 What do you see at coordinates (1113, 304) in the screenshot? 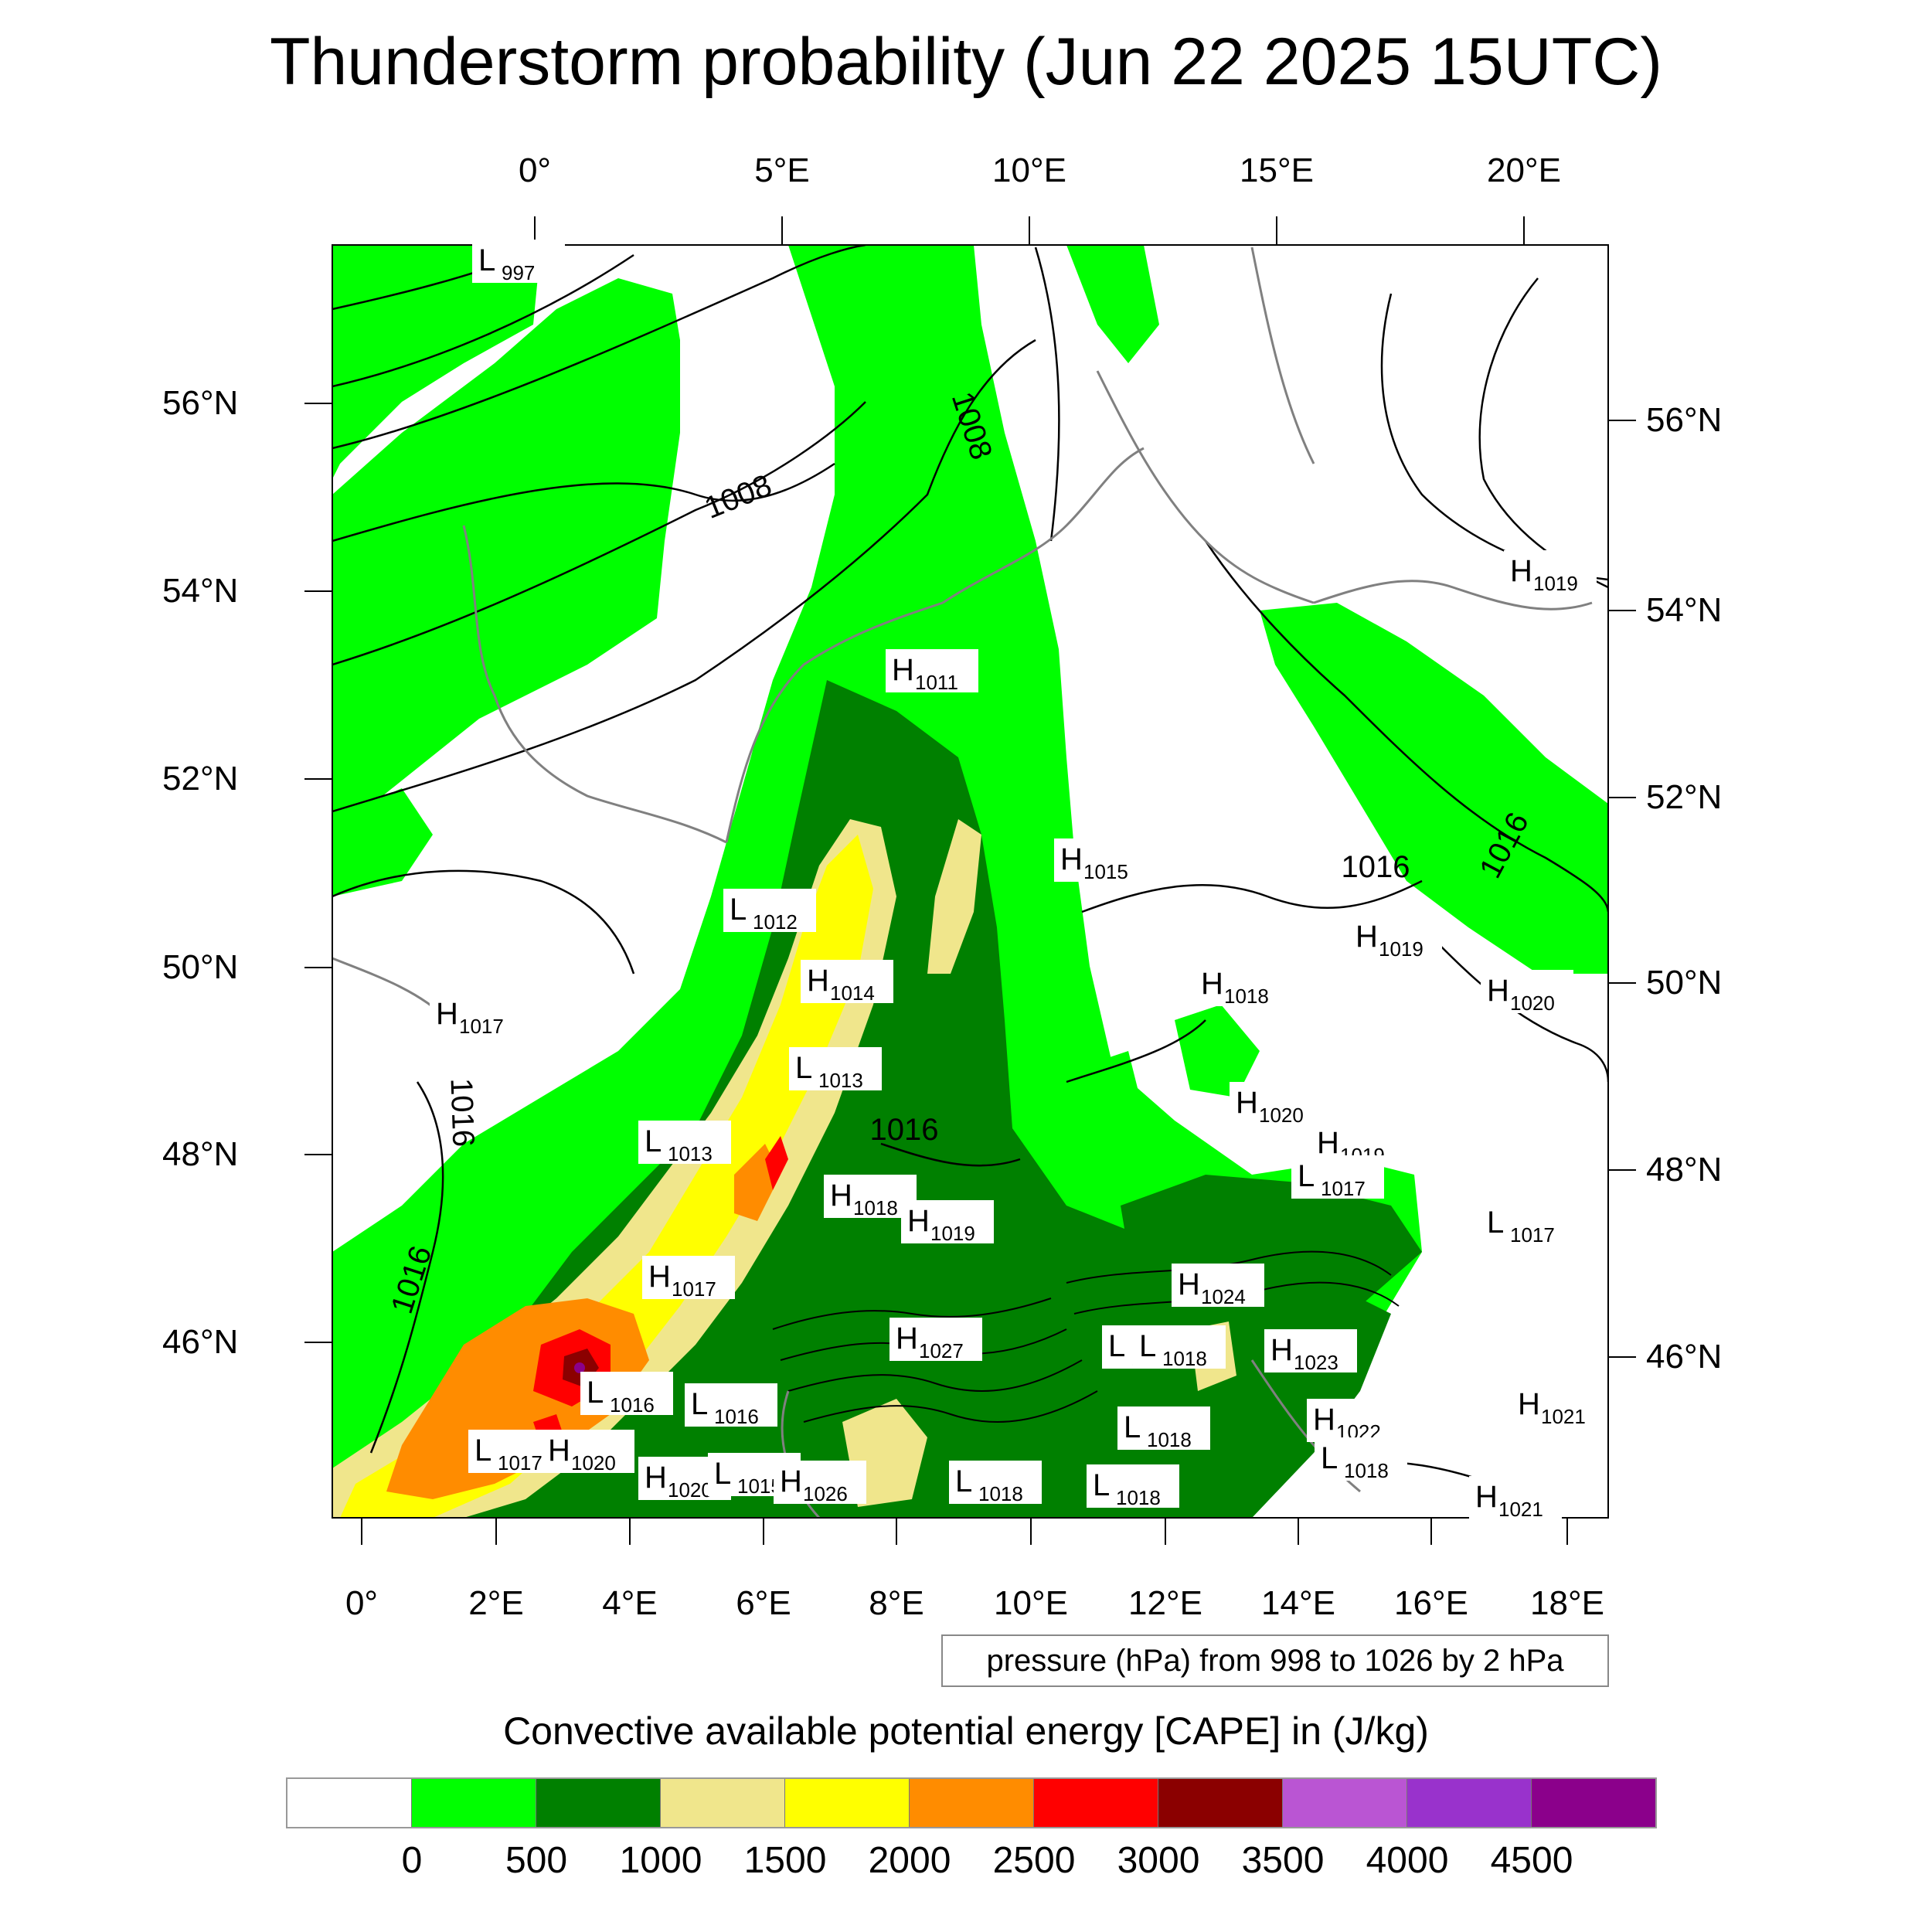
I see `cape-0-500-baltic` at bounding box center [1113, 304].